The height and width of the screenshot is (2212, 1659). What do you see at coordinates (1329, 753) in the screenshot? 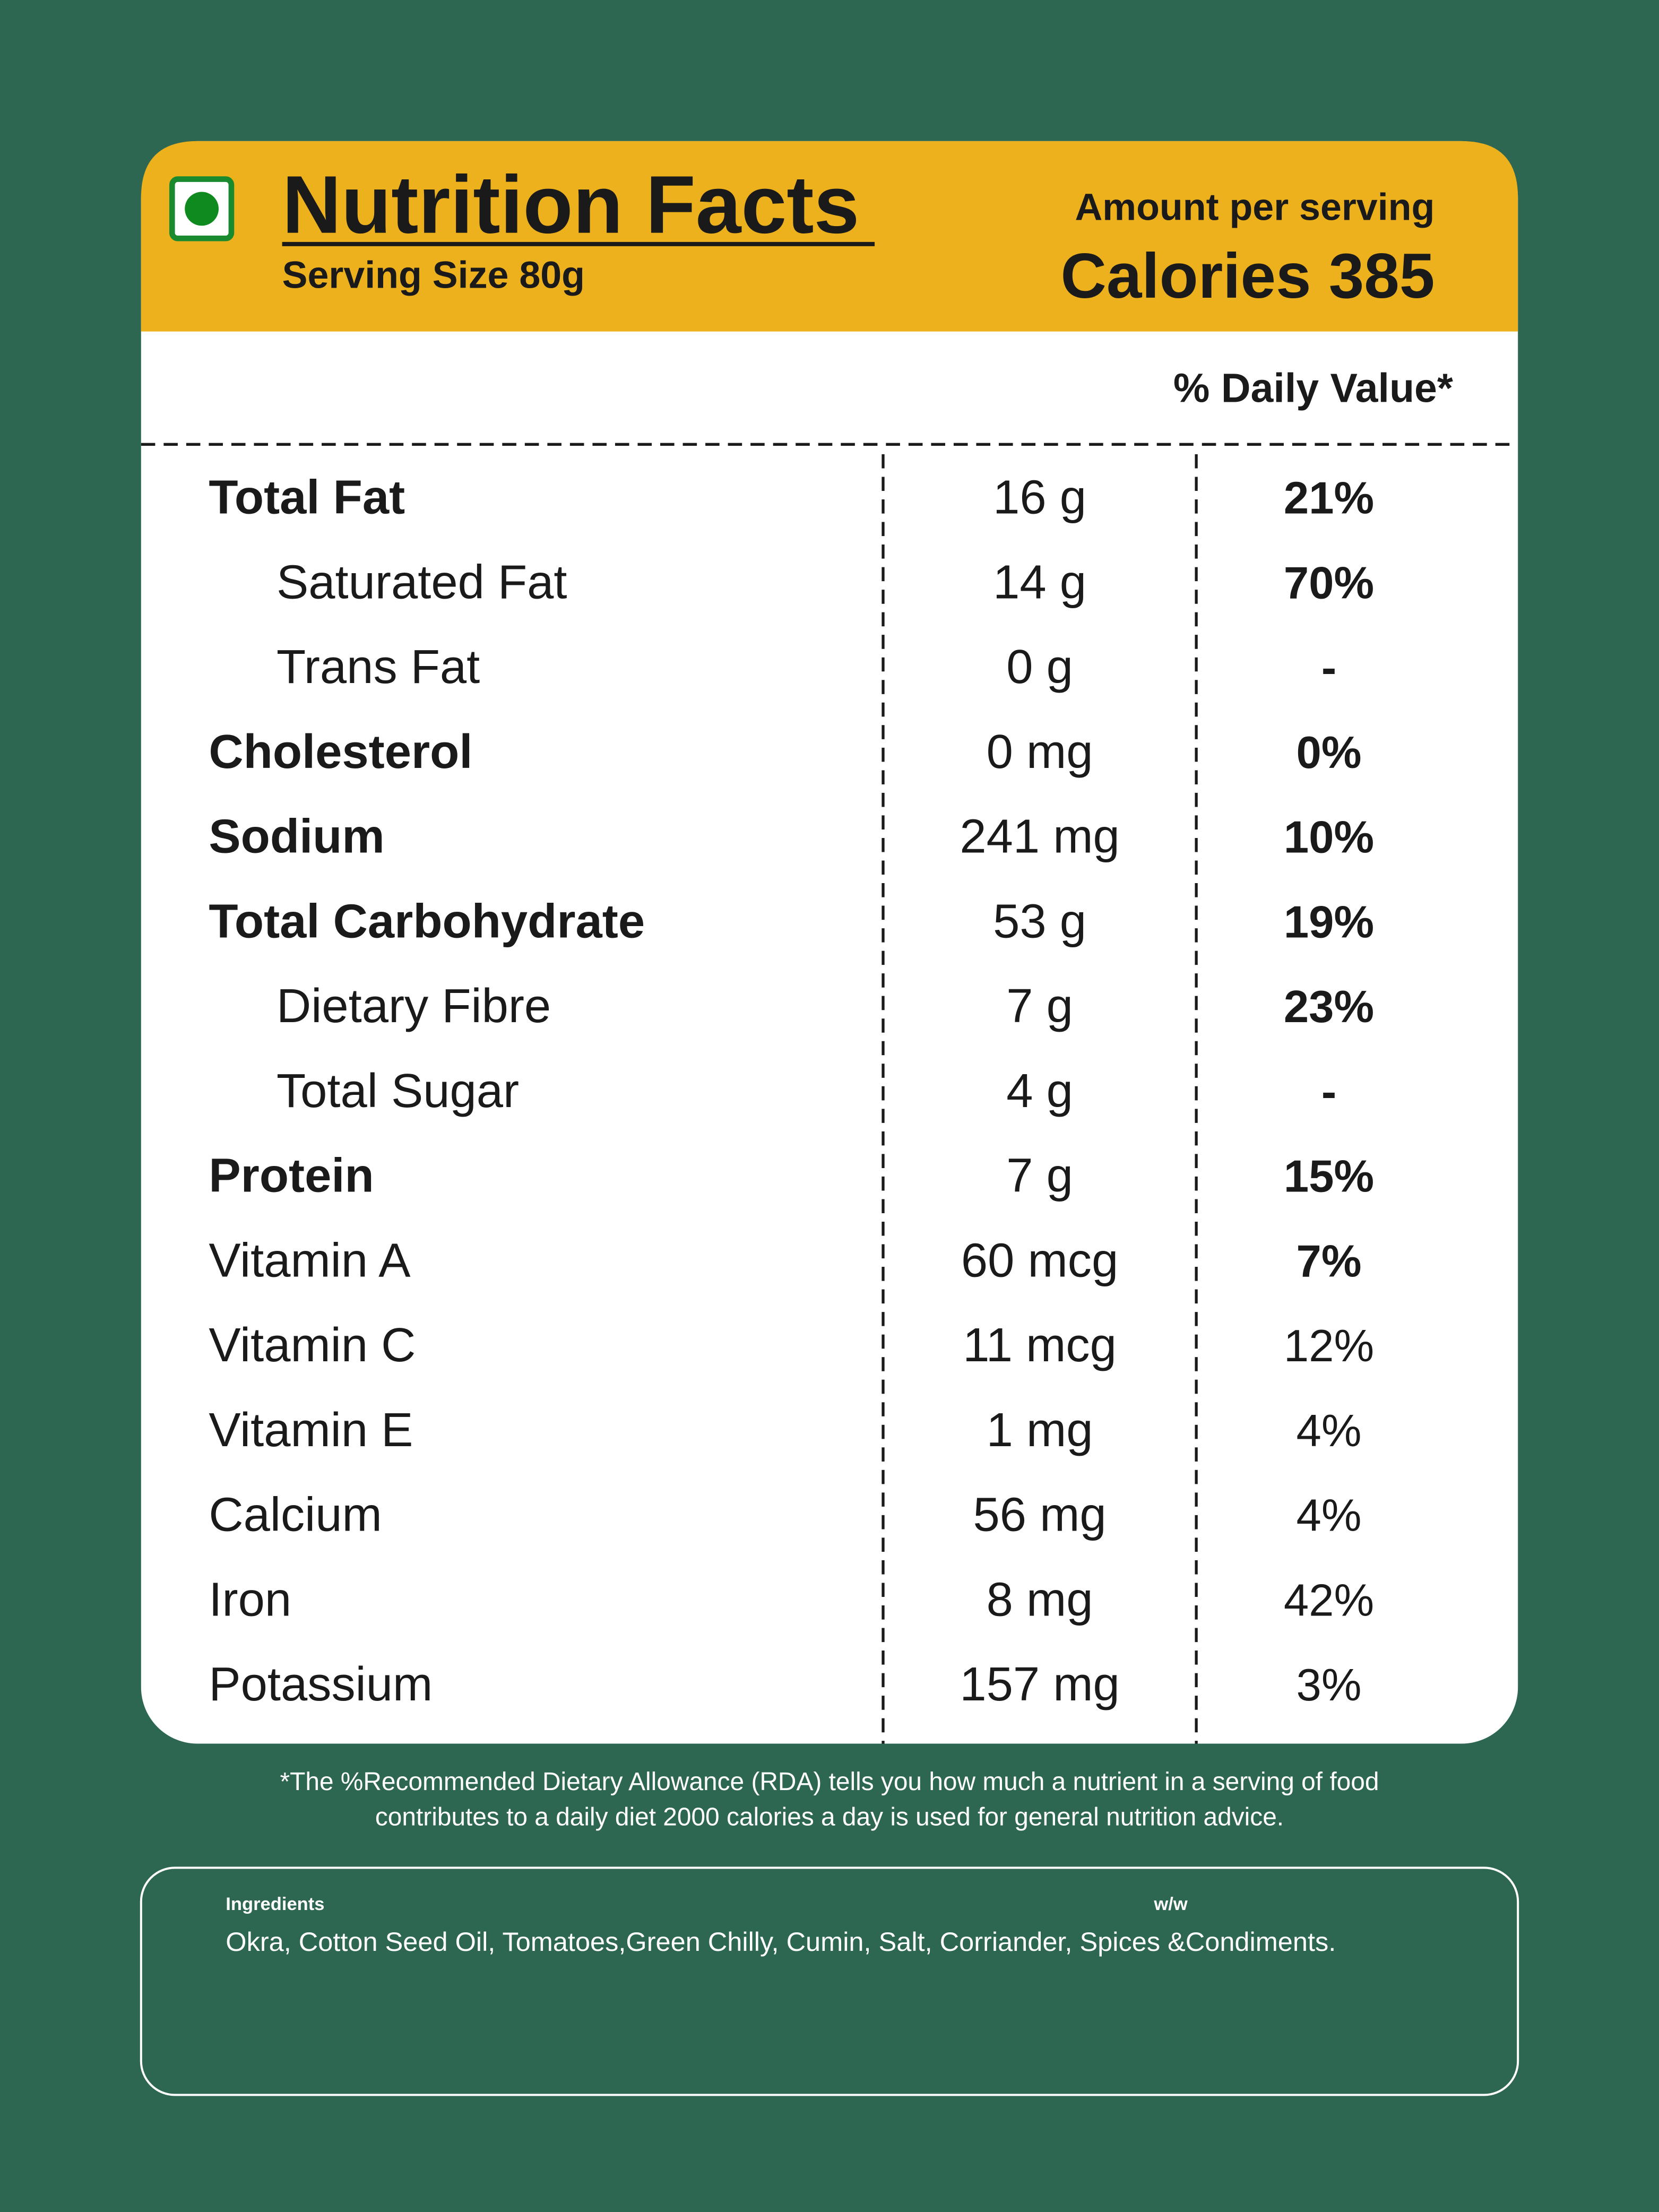
I see `daily-value: 0%` at bounding box center [1329, 753].